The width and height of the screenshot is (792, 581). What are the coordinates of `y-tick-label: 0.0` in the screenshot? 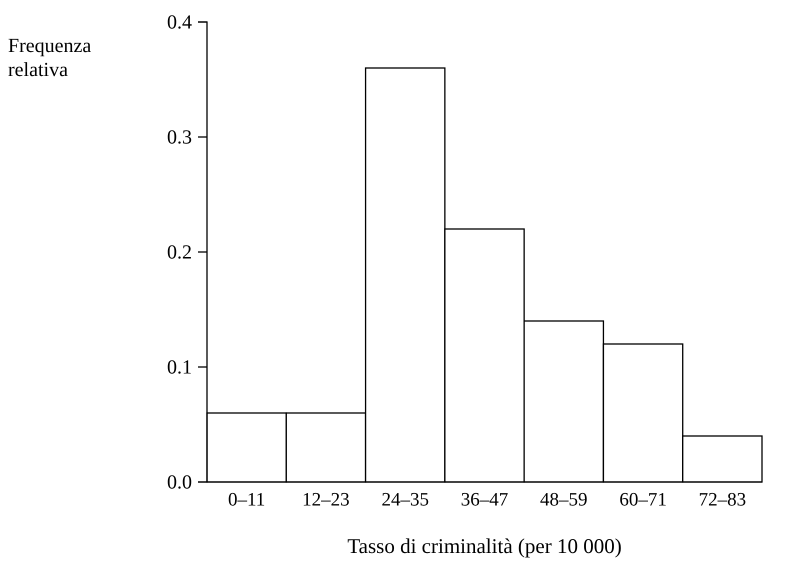 It's located at (179, 482).